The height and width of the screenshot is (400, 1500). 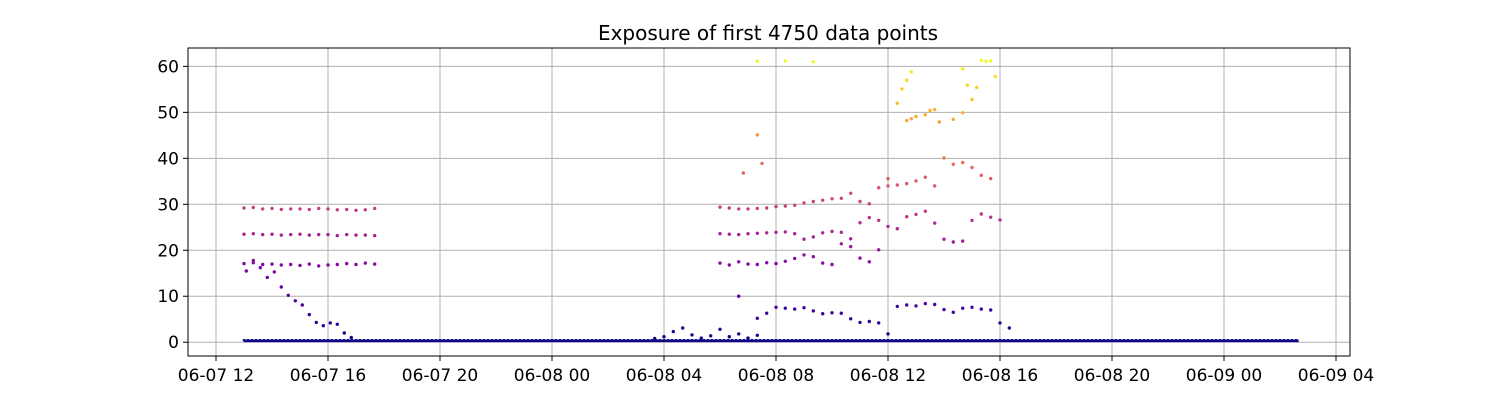 I want to click on chart-title: Exposure of first 4750 data points, so click(x=768, y=33).